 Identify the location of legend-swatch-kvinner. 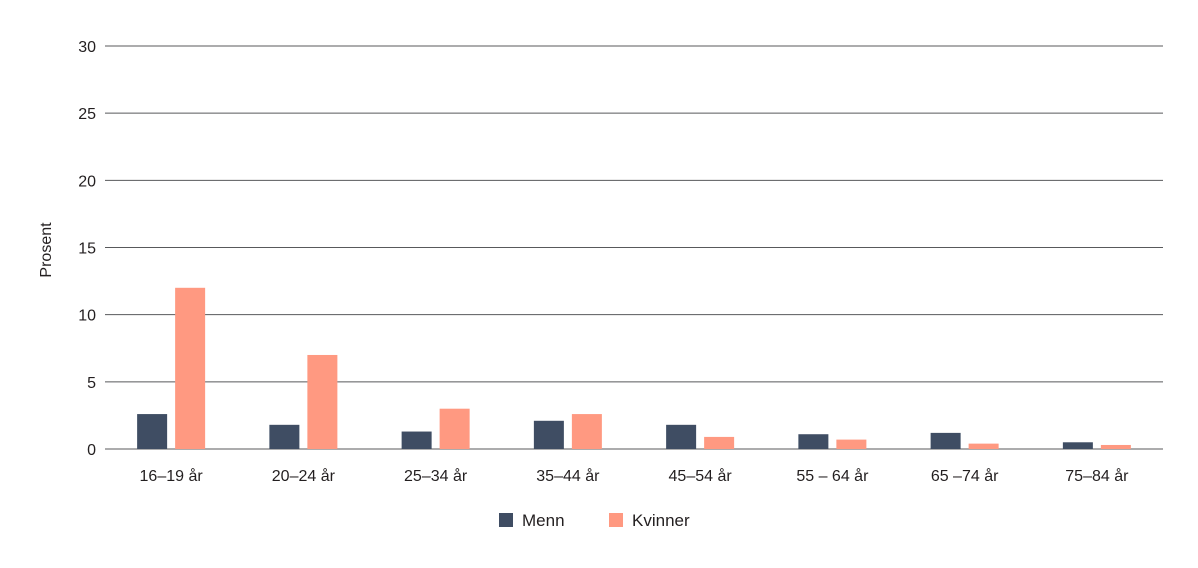
(616, 520).